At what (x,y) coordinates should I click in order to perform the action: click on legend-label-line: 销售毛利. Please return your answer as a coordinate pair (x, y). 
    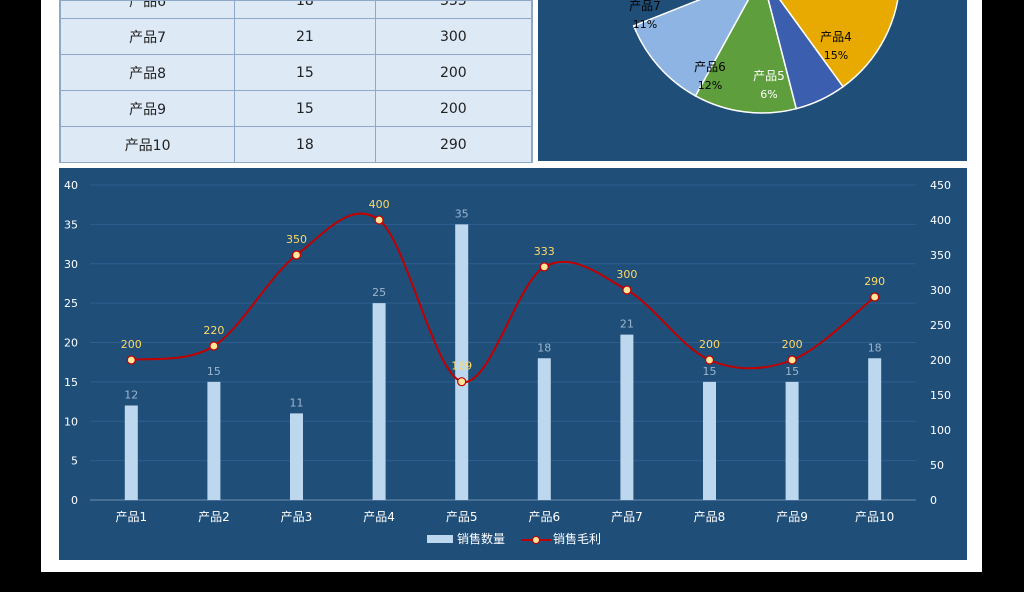
    Looking at the image, I should click on (577, 538).